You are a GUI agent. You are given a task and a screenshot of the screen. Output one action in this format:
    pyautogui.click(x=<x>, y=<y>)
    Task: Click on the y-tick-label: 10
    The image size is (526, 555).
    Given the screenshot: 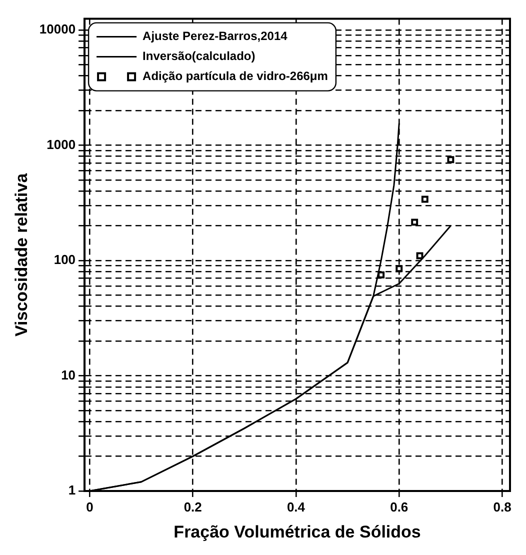 What is the action you would take?
    pyautogui.click(x=68, y=374)
    